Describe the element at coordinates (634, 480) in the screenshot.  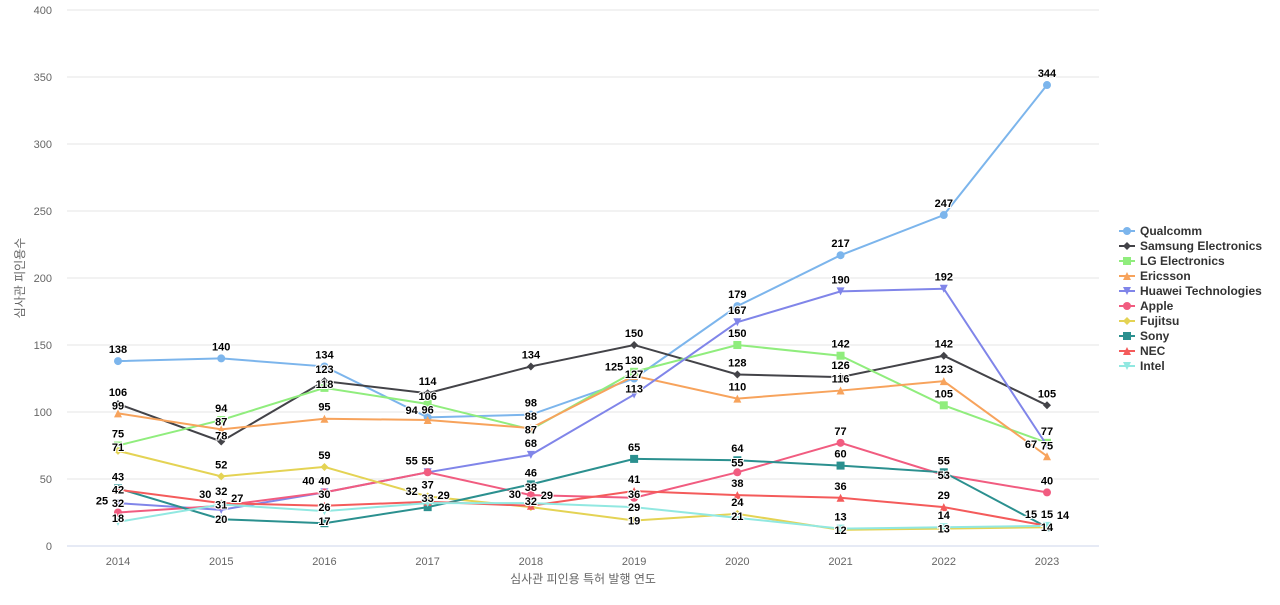
I see `data-label: 41` at that location.